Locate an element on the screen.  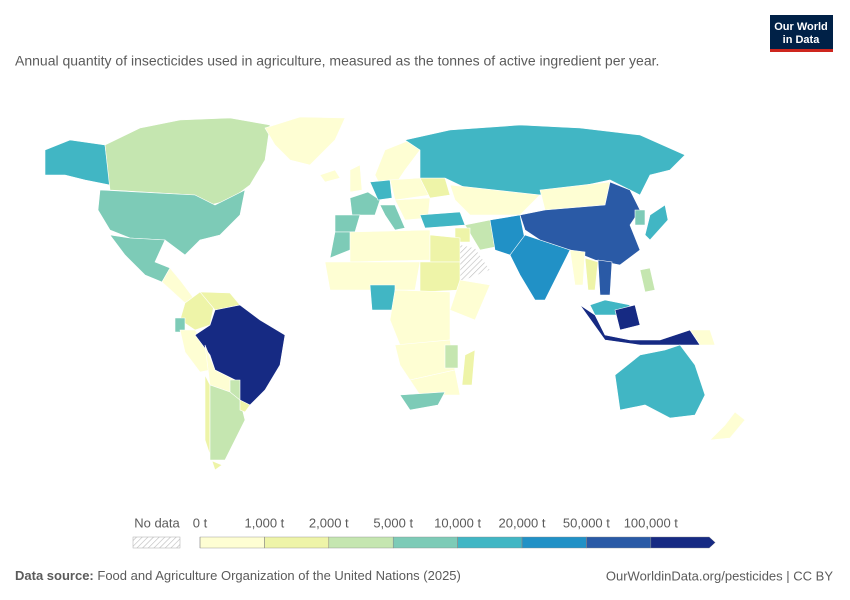
no-data-swatch is located at coordinates (156, 542).